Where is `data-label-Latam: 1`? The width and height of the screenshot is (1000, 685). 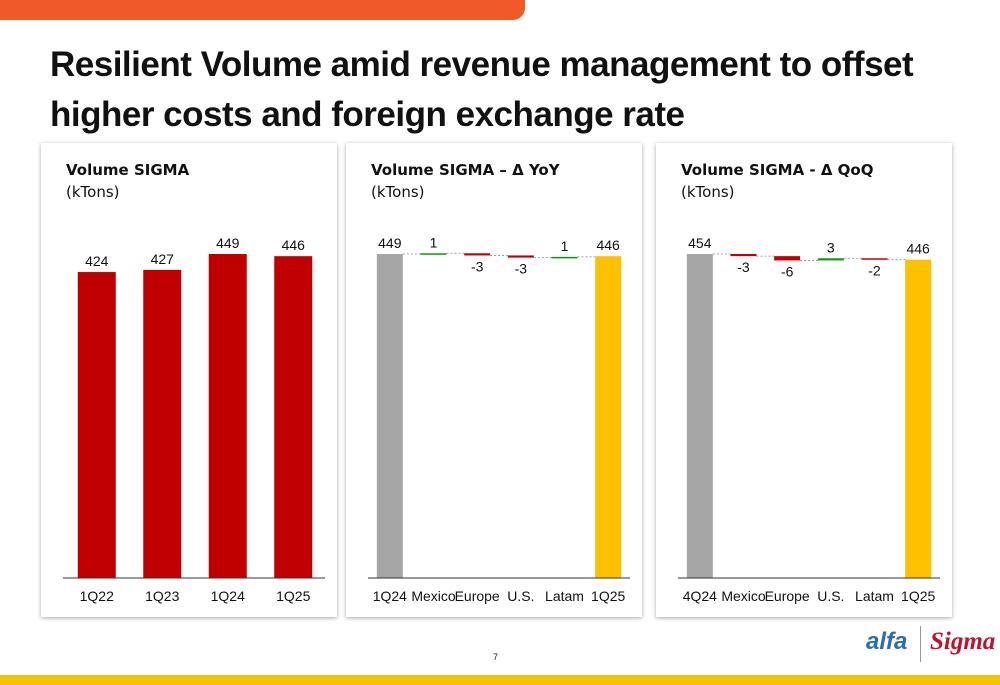
data-label-Latam: 1 is located at coordinates (565, 246).